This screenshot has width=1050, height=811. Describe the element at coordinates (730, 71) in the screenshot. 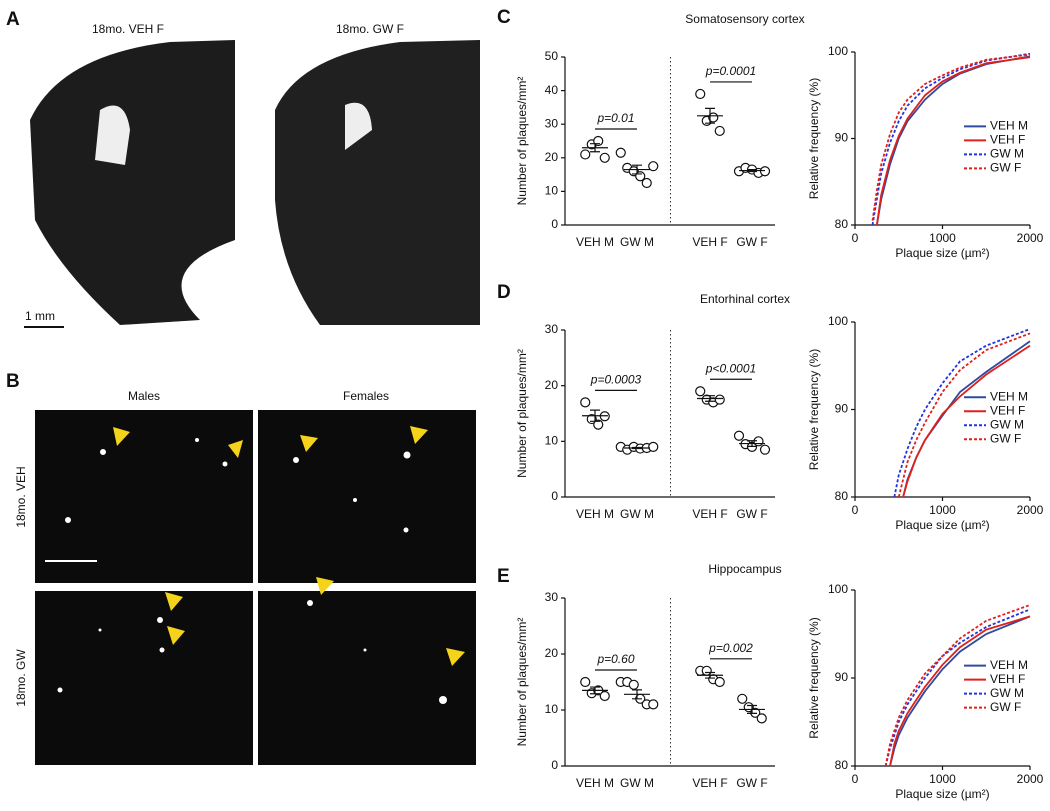

I see `p-value: p=0.0001` at that location.